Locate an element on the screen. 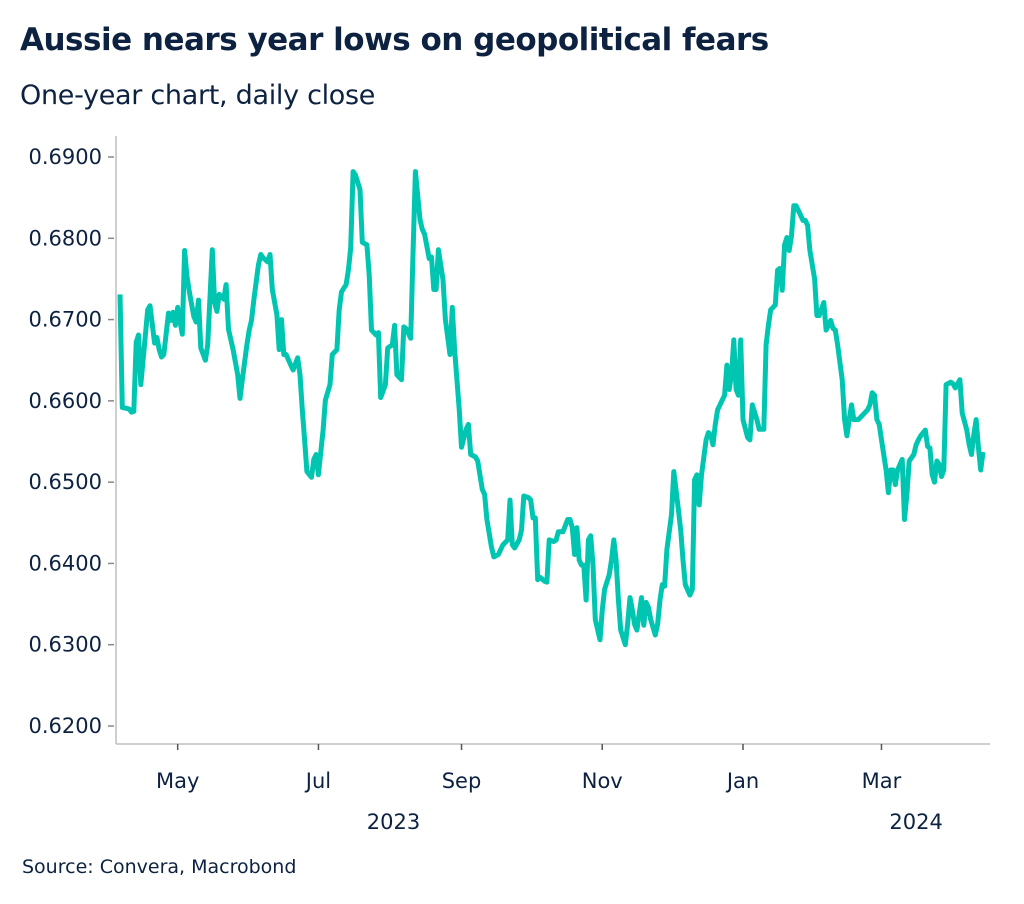 This screenshot has height=904, width=1024. source-note: Source: Convera, Macrobond is located at coordinates (159, 867).